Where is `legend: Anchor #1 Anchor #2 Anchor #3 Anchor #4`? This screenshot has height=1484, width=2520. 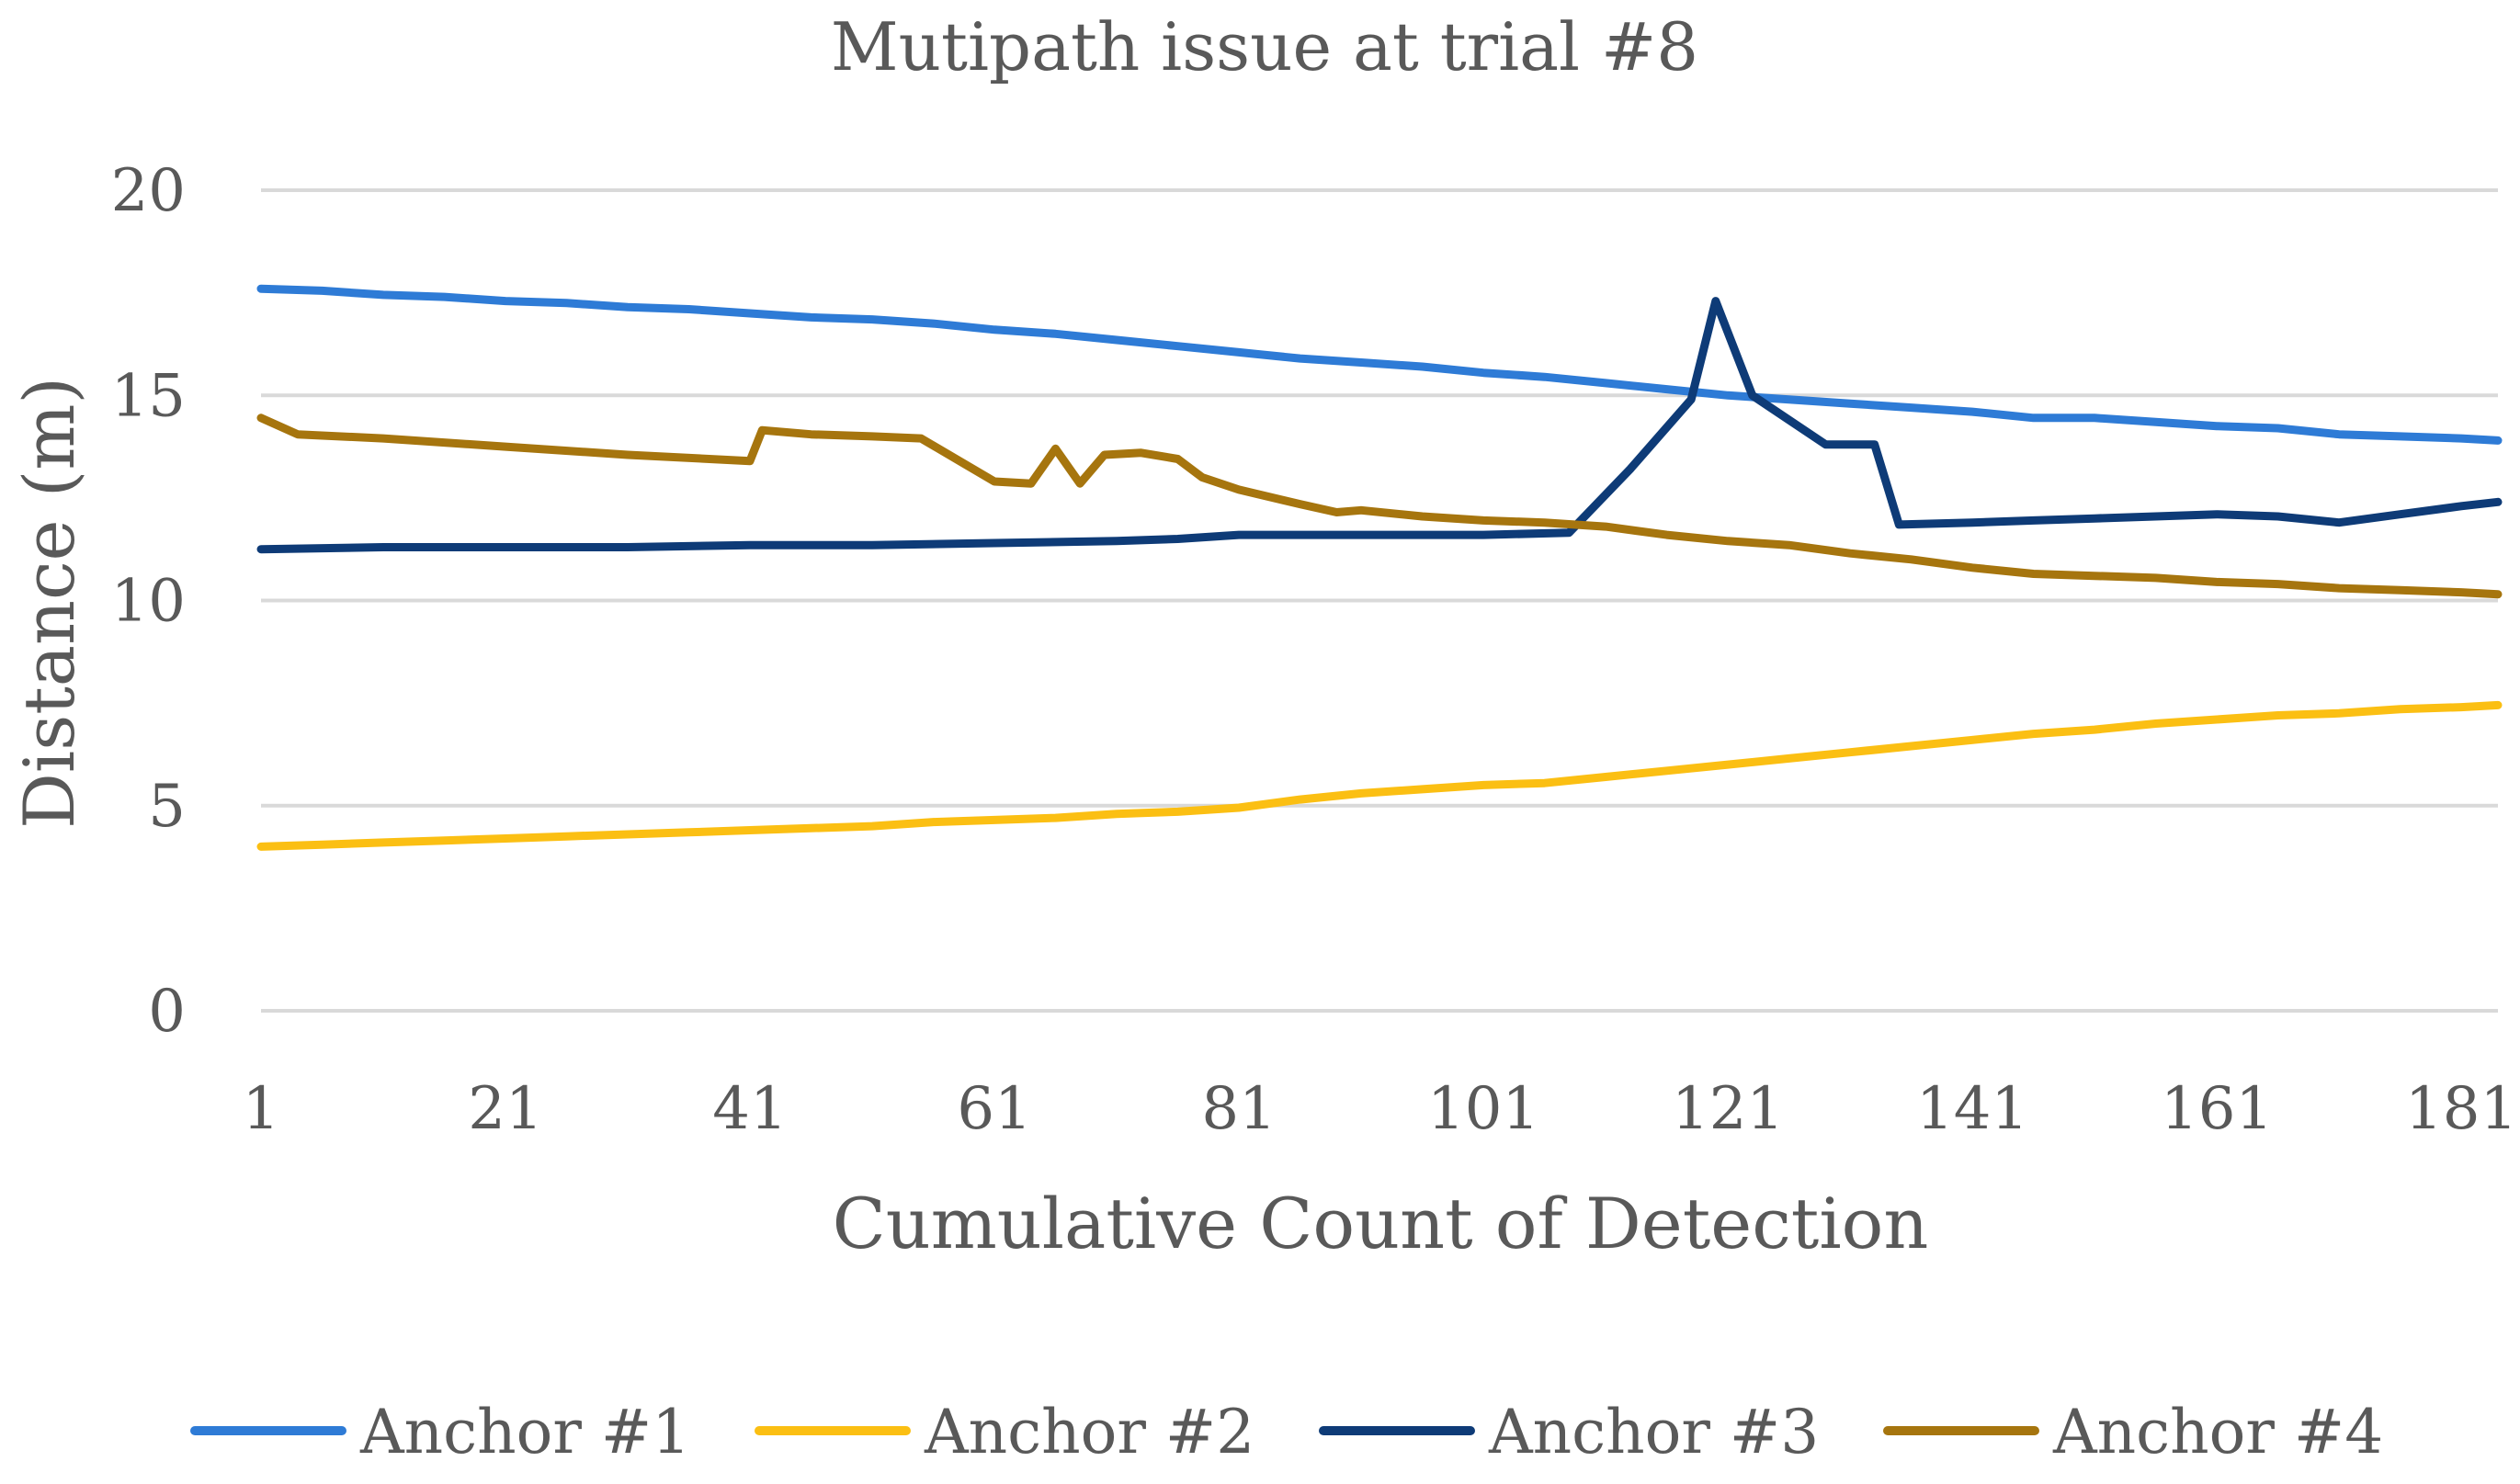
legend: Anchor #1 Anchor #2 Anchor #3 Anchor #4 is located at coordinates (1286, 1432).